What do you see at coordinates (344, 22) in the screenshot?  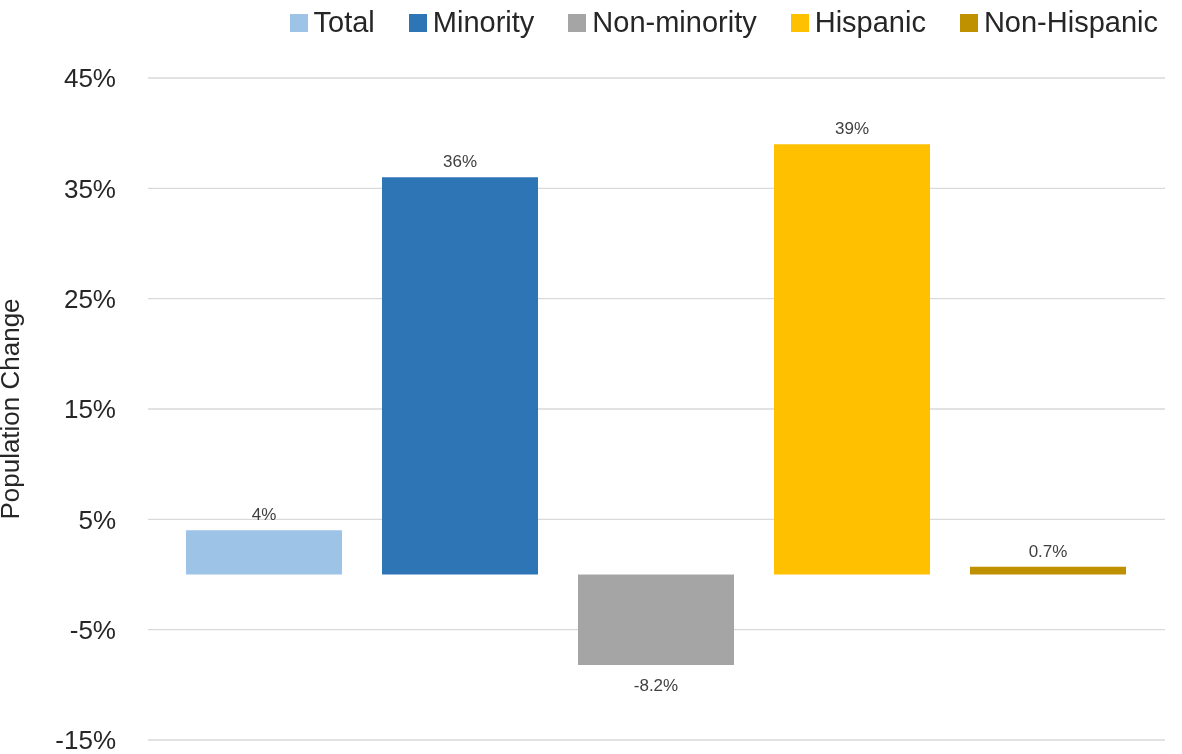 I see `legend-label: Total` at bounding box center [344, 22].